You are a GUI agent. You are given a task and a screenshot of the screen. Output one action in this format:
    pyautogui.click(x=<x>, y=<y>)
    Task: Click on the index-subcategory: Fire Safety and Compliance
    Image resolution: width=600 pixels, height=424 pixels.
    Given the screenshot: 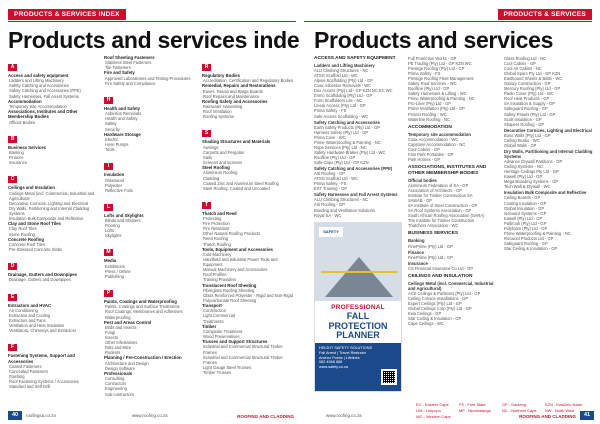 What is the action you would take?
    pyautogui.click(x=130, y=83)
    